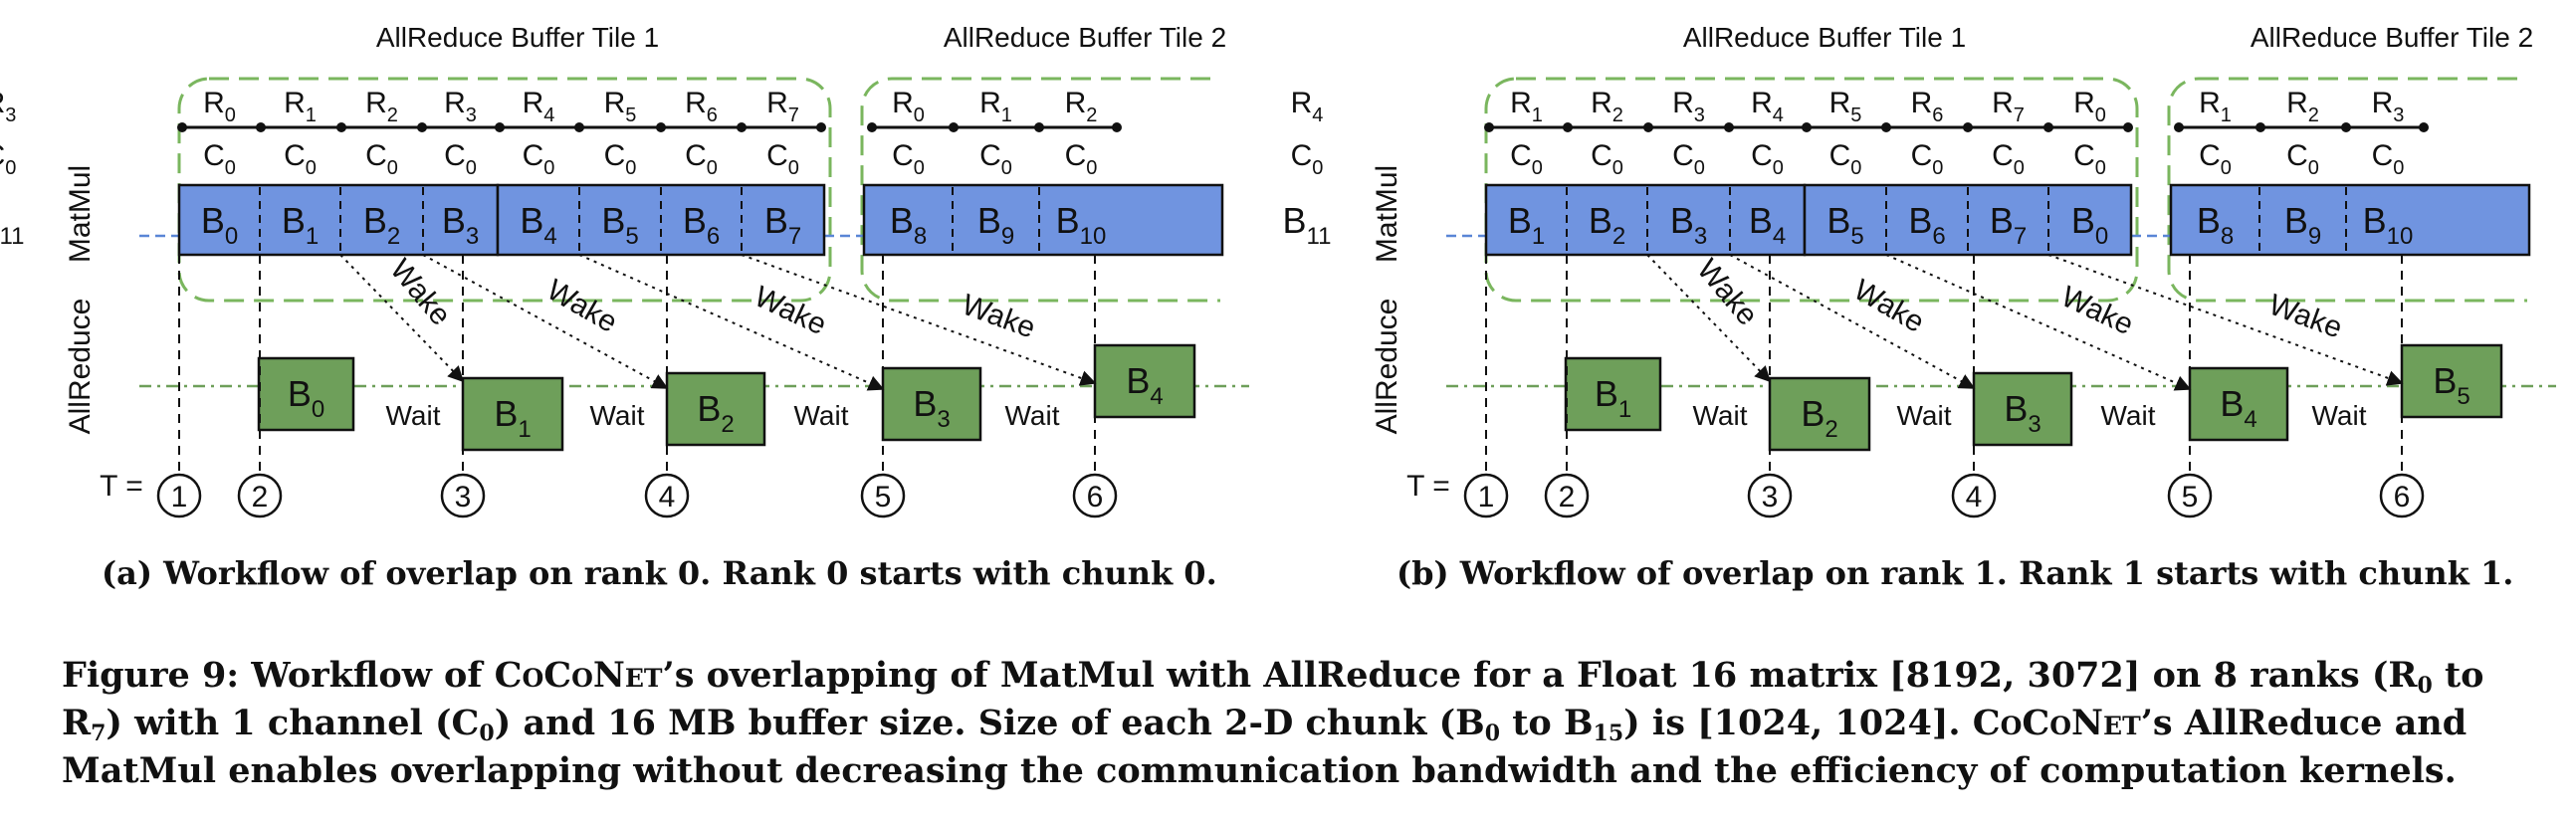 This screenshot has height=824, width=2576. I want to click on rank-label-0: R0, so click(219, 106).